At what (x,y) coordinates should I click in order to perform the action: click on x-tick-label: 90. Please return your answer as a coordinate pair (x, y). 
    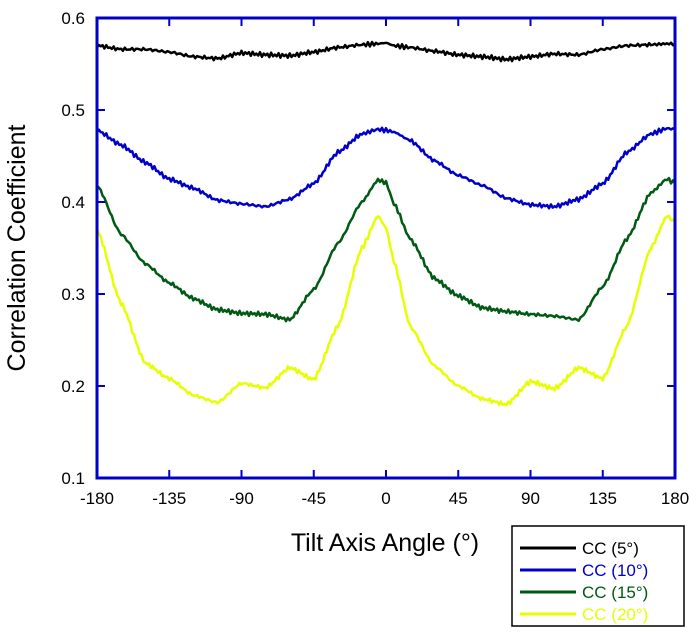
    Looking at the image, I should click on (530, 498).